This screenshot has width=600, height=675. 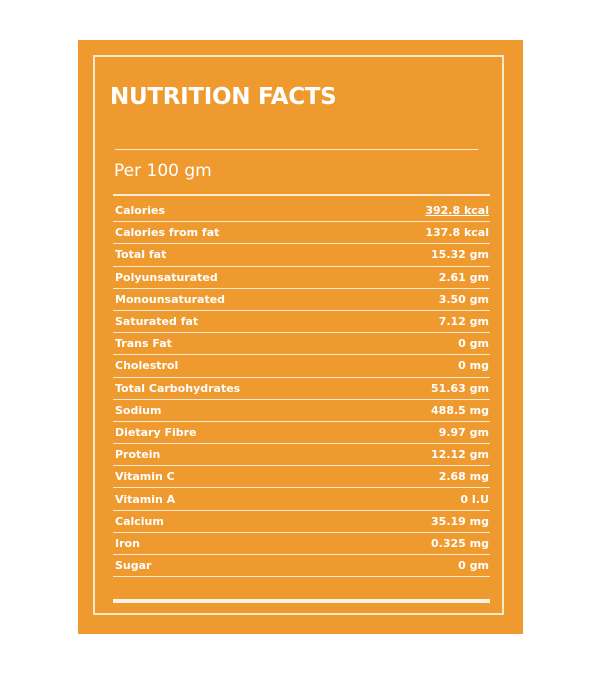 I want to click on nutrient-row: Total Carbohydrates 51.63 gm, so click(x=301, y=389).